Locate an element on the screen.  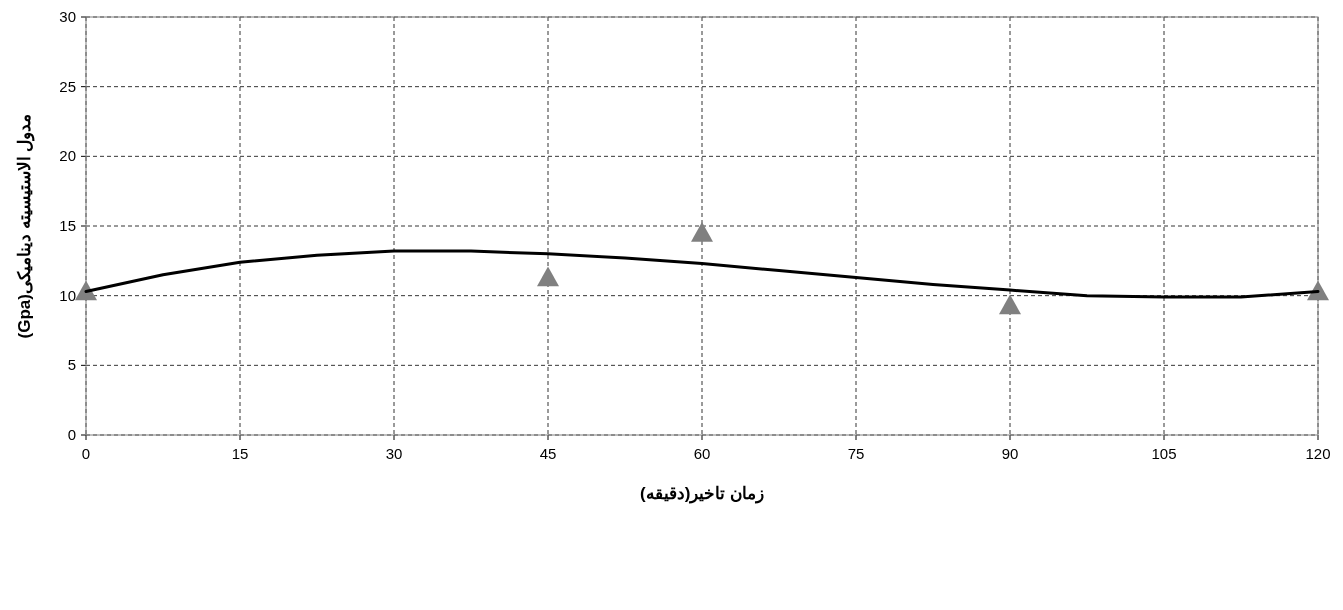
y-tick-label: 15 is located at coordinates (67, 225).